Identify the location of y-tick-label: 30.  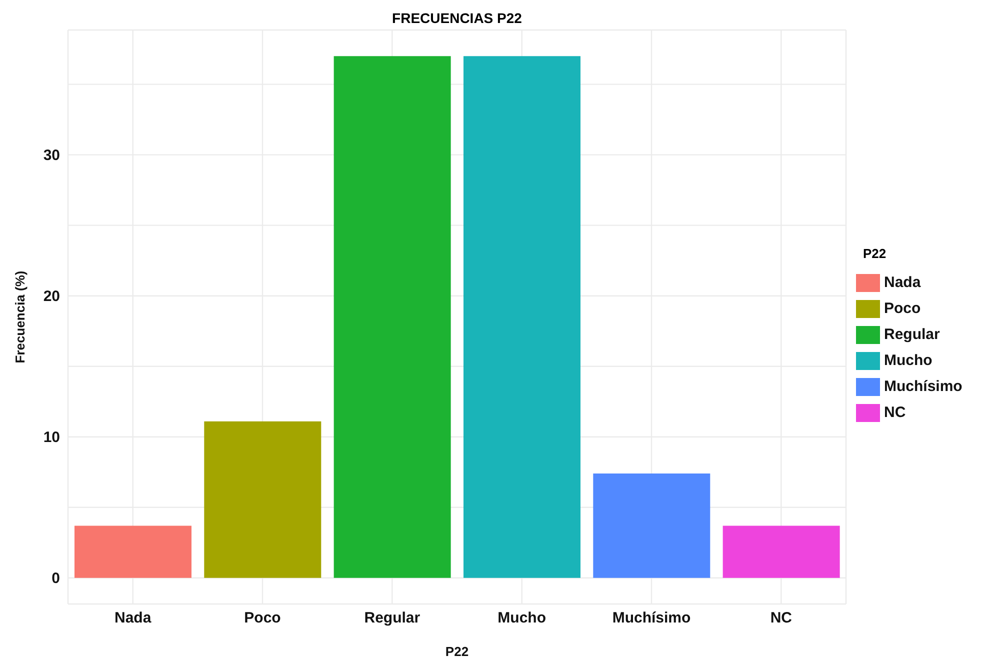
(51, 155).